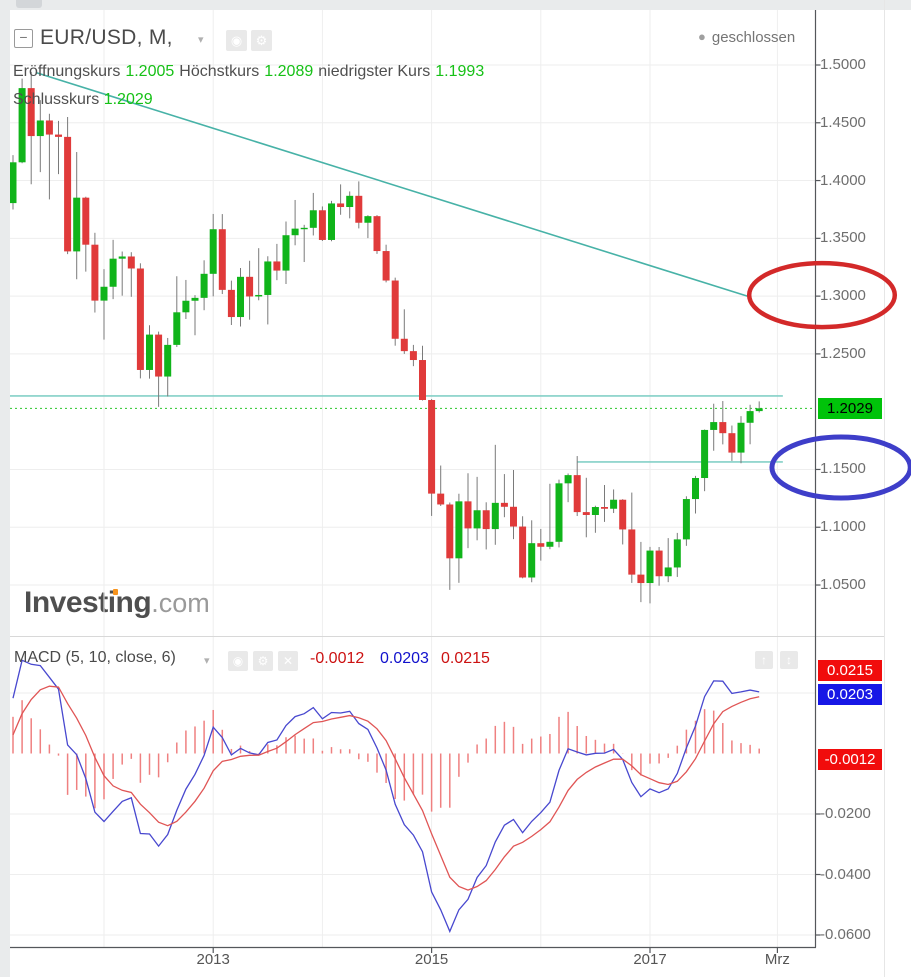 The width and height of the screenshot is (911, 977). What do you see at coordinates (845, 934) in the screenshot?
I see `macd-axis-label: -0.0600` at bounding box center [845, 934].